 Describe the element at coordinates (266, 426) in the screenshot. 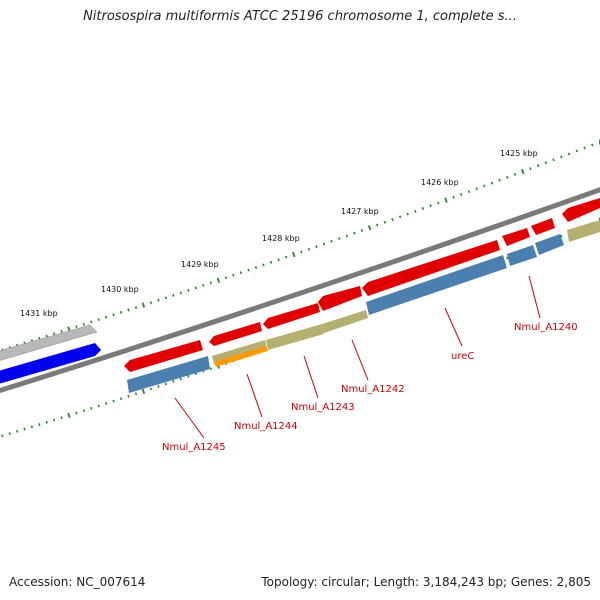

I see `gene-label-nmul-a1244: Nmul_A1244` at that location.